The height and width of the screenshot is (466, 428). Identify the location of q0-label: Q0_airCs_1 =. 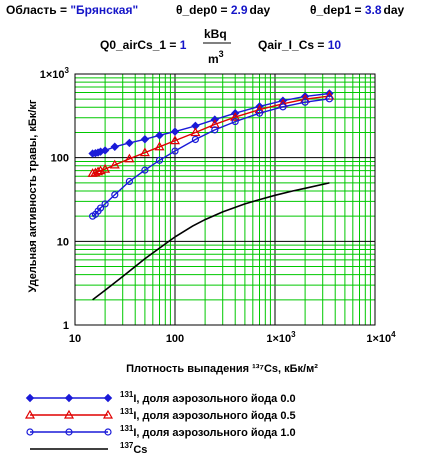
(140, 45).